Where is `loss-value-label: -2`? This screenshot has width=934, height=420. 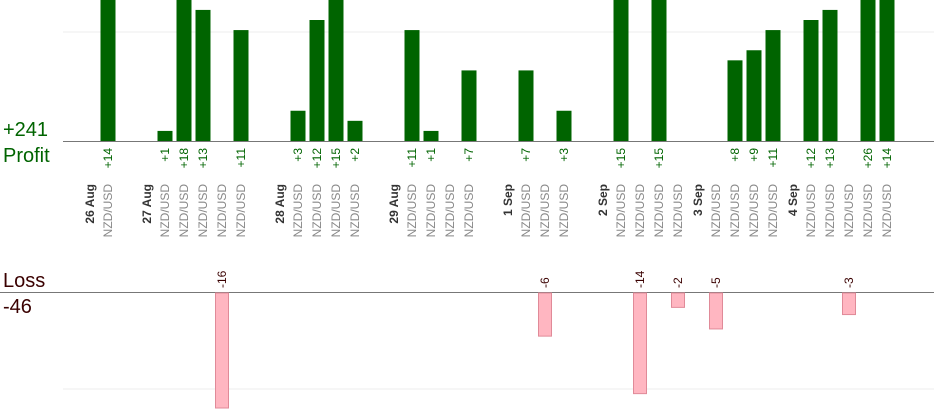
loss-value-label: -2 is located at coordinates (678, 282).